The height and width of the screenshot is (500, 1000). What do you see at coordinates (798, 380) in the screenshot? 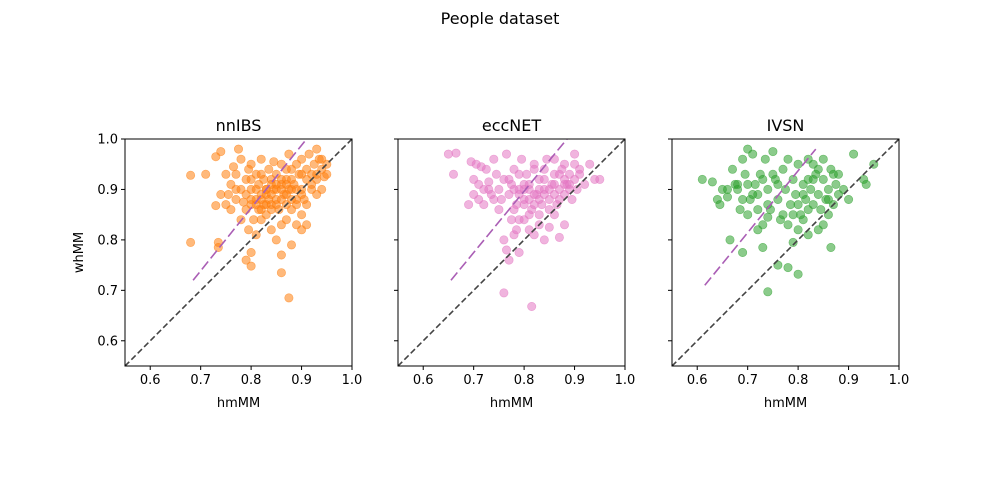
I see `x-tick-label: 0.8` at bounding box center [798, 380].